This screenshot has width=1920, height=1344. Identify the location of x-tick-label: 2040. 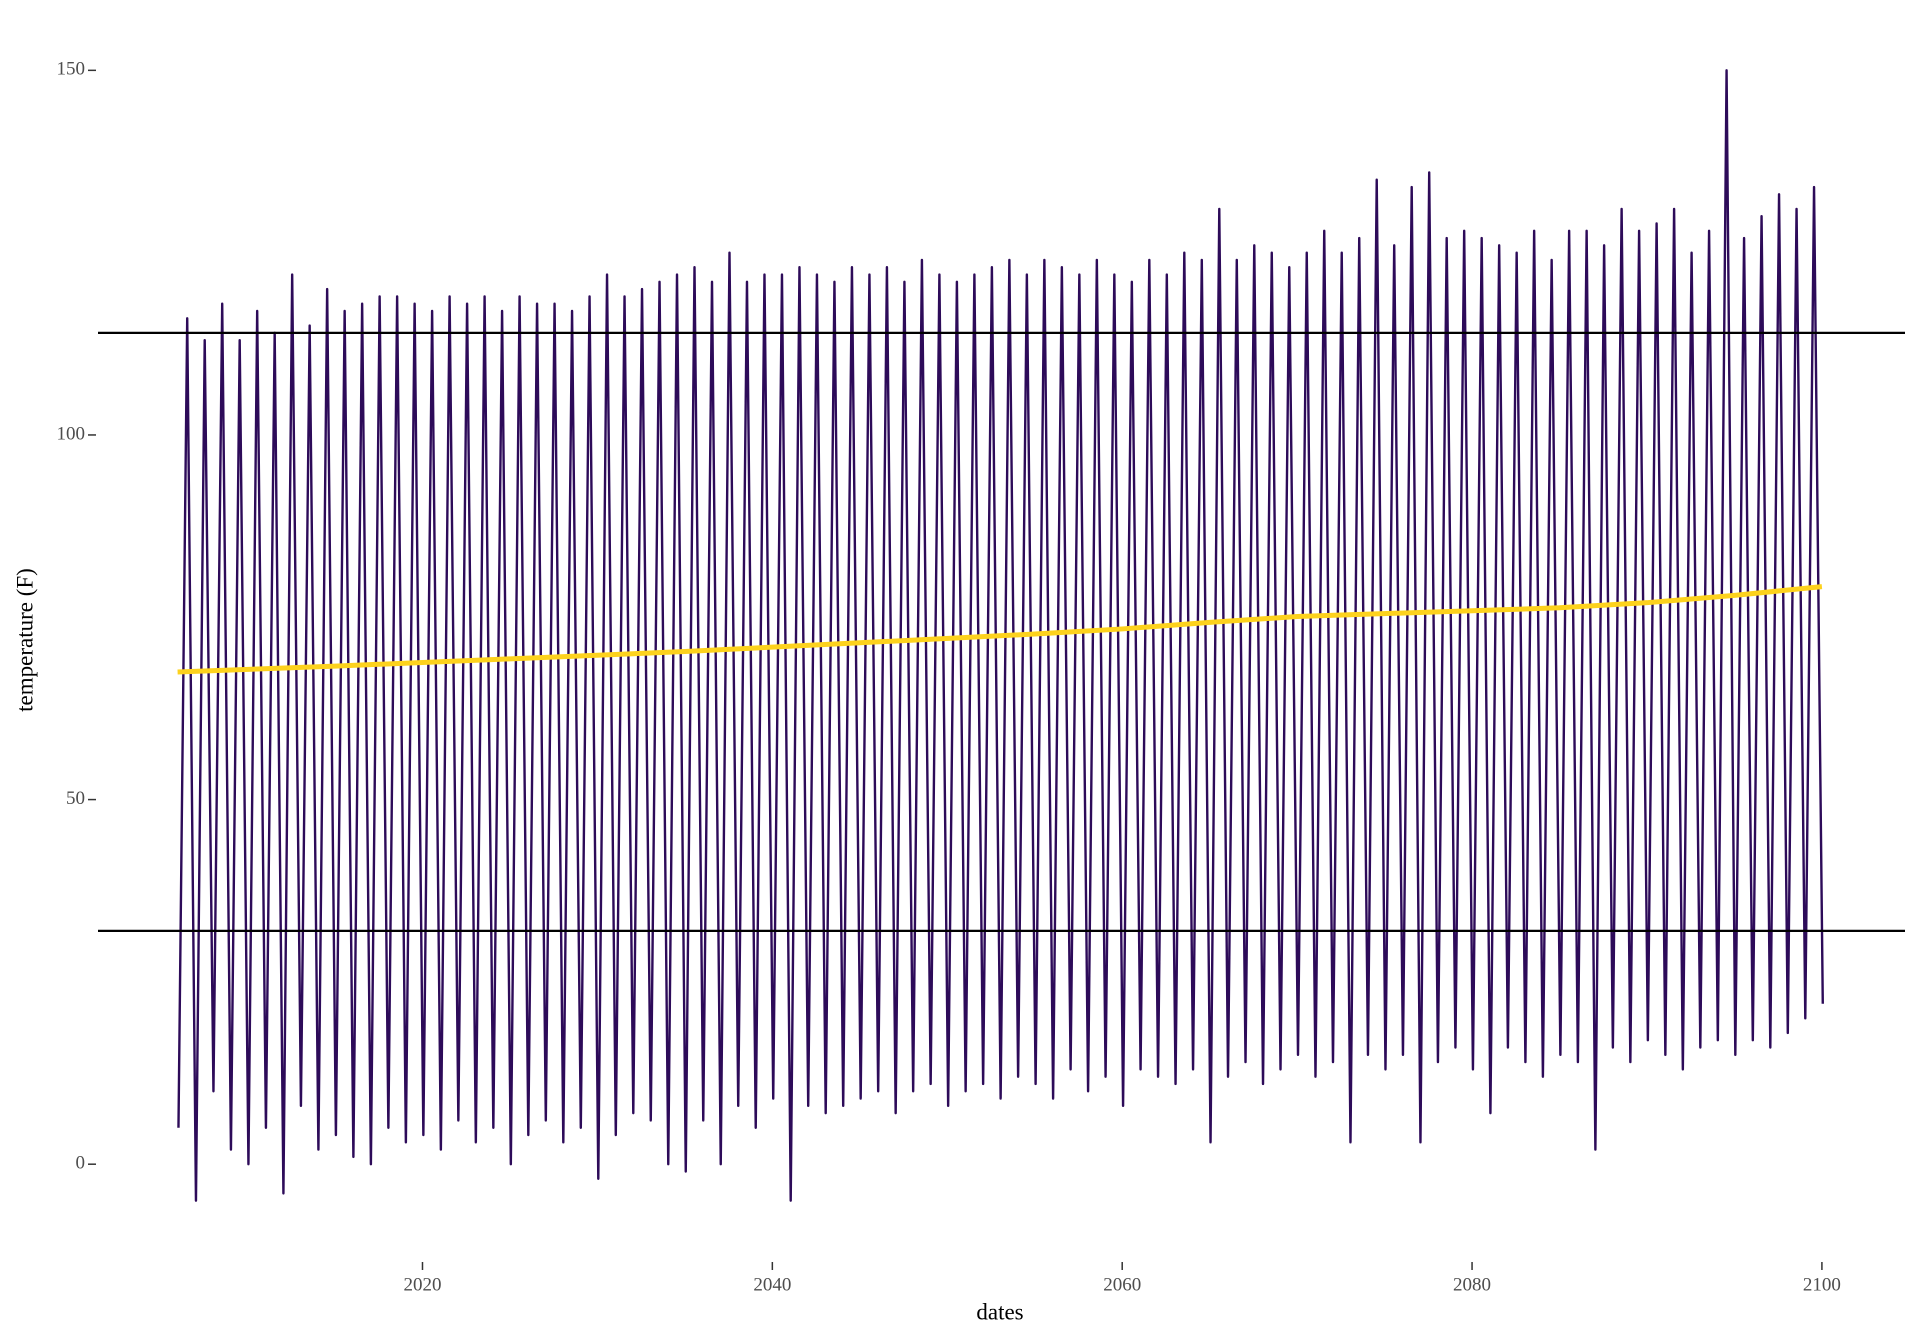
(772, 1284).